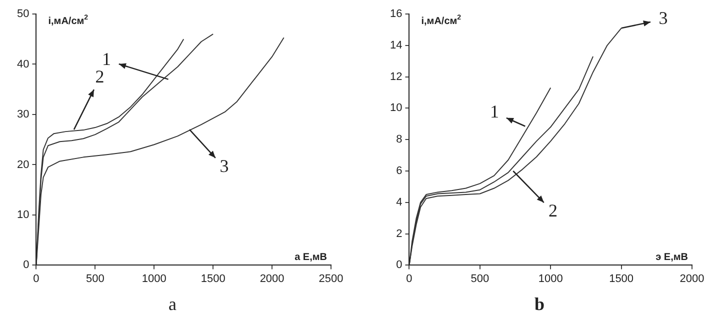  I want to click on x-axis-title: э E,мВ, so click(672, 258).